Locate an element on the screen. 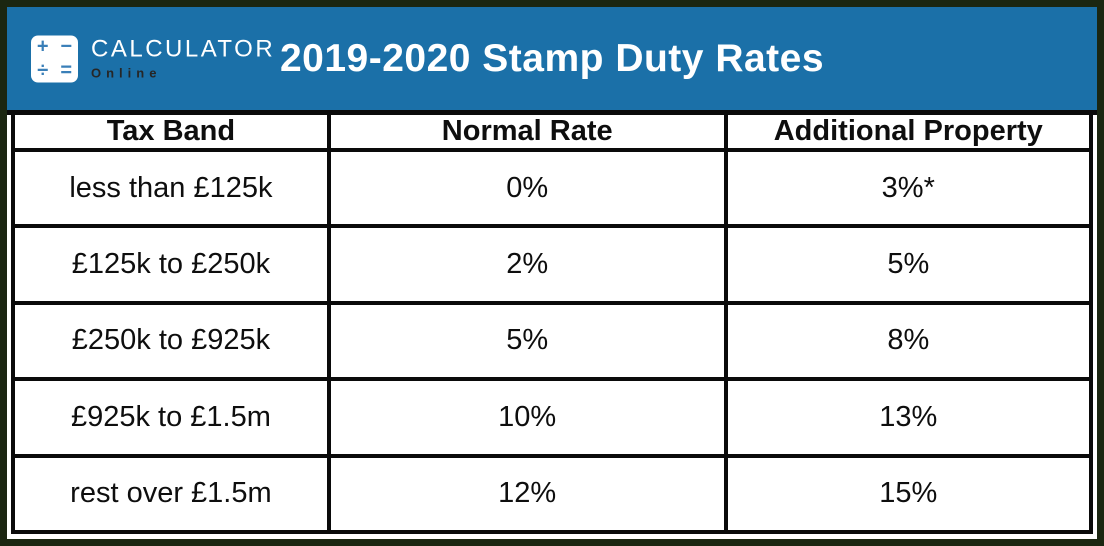 This screenshot has height=546, width=1104. table-cell-band: £250k to £925k is located at coordinates (171, 341).